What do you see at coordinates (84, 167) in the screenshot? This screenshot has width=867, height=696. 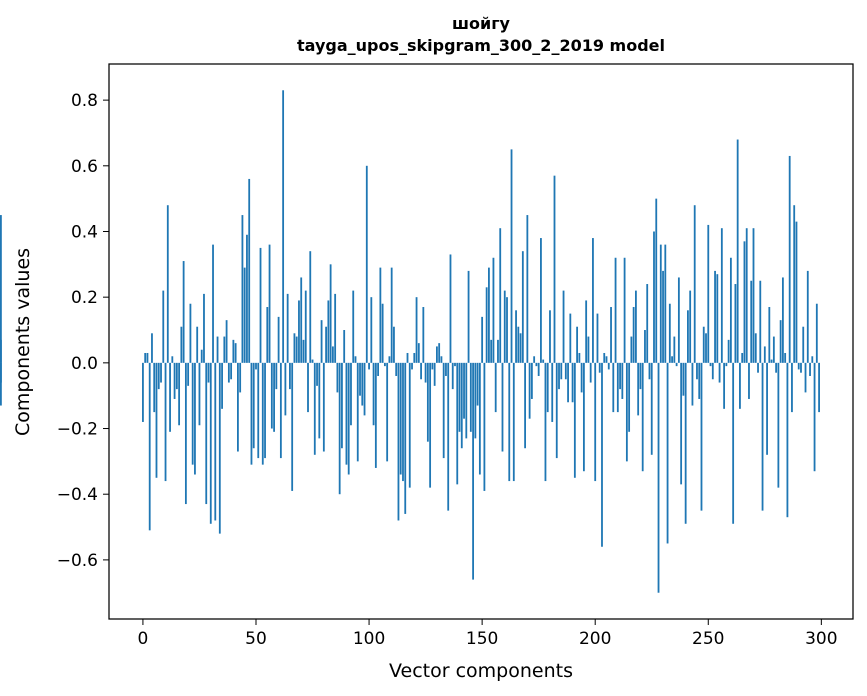 I see `y-tick-label: 0.6` at bounding box center [84, 167].